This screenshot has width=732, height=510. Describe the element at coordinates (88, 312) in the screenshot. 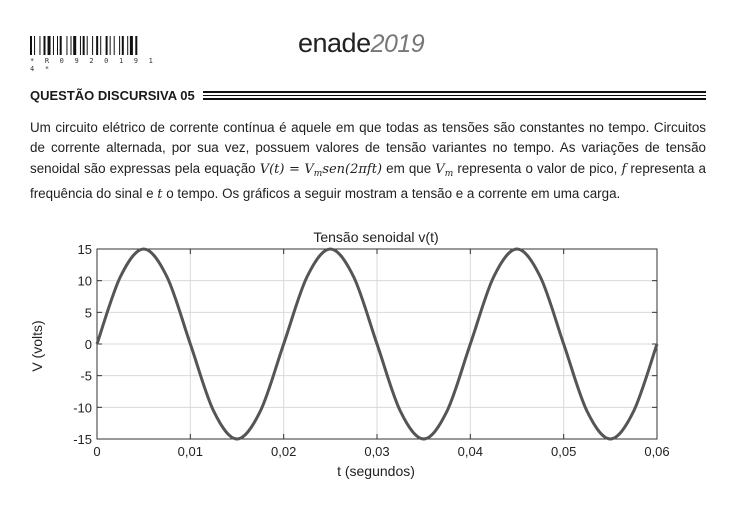

I see `y-tick-label: 5` at that location.